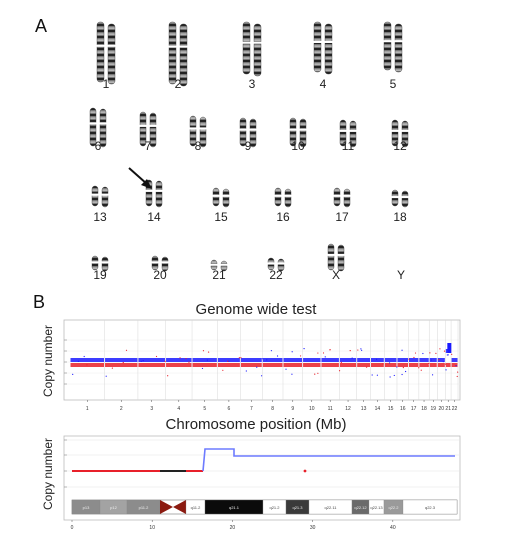  Describe the element at coordinates (455, 409) in the screenshot. I see `genome-tick-label-22: 22` at that location.